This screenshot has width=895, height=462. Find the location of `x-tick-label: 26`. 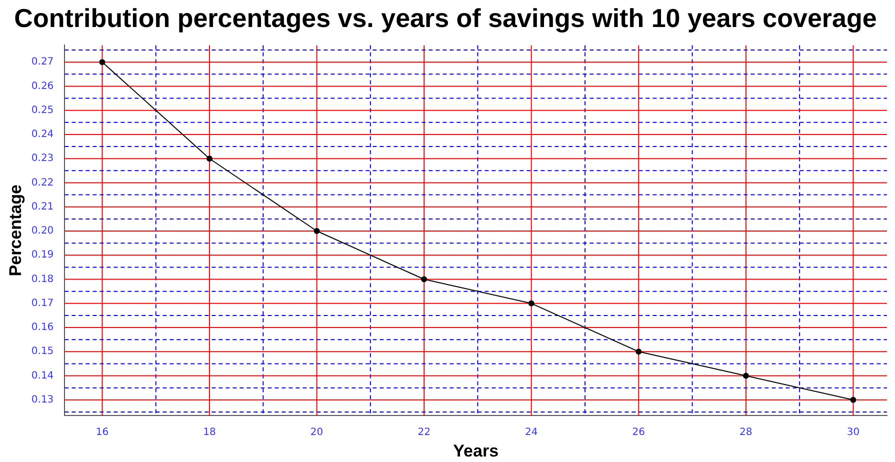

x-tick-label: 26 is located at coordinates (639, 432).